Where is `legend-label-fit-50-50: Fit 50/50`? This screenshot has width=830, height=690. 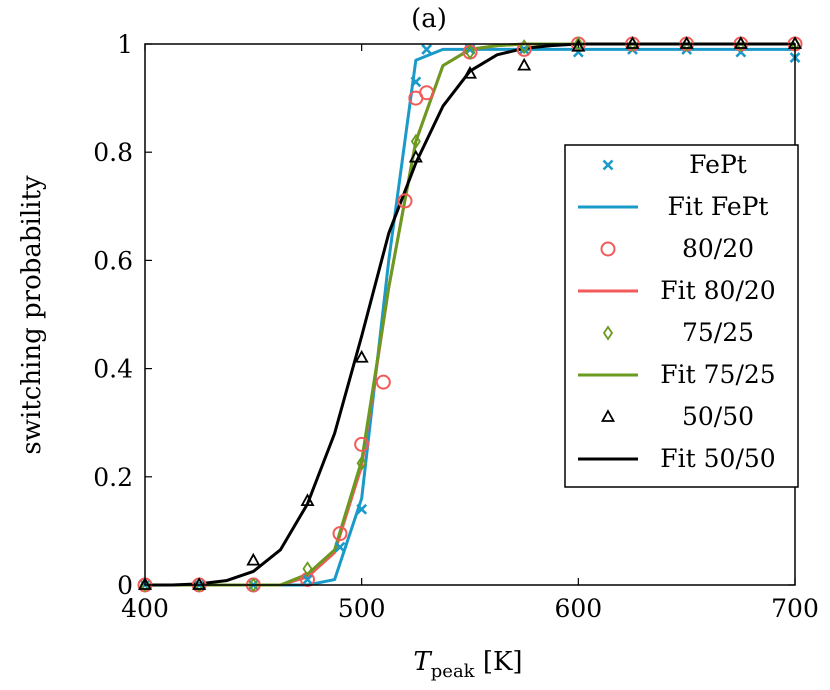 legend-label-fit-50-50: Fit 50/50 is located at coordinates (717, 458).